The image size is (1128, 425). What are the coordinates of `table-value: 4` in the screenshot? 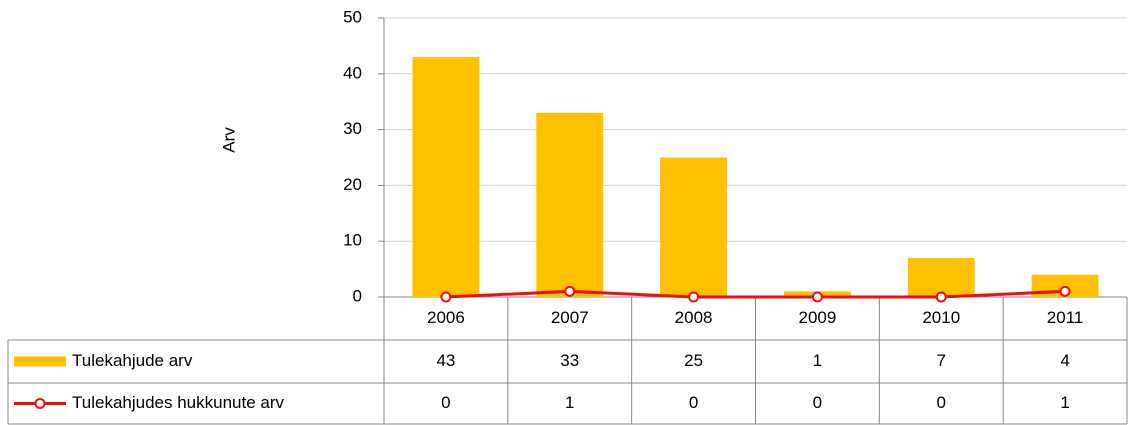 It's located at (1064, 360).